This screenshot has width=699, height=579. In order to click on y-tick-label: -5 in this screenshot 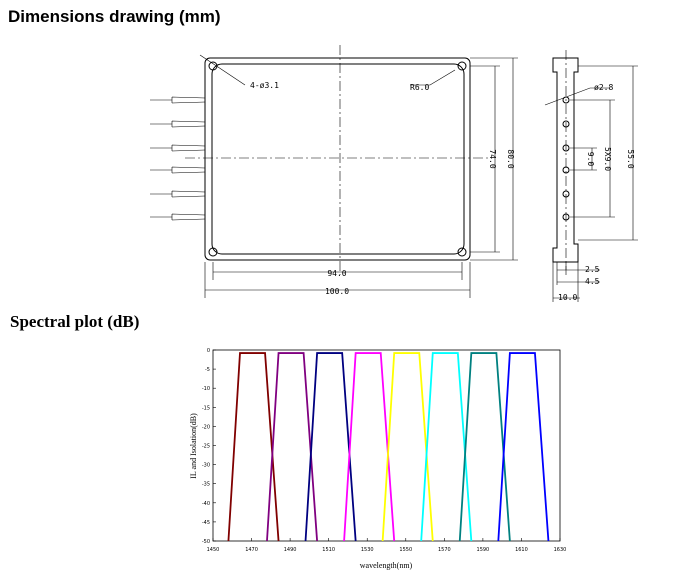, I will do `click(207, 370)`.